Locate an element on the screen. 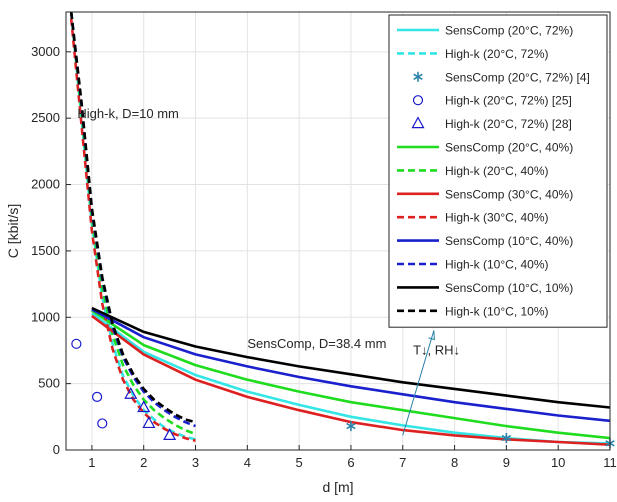 The width and height of the screenshot is (617, 502). legend-label-4: High-k (20°C, 72%) [28] is located at coordinates (508, 124).